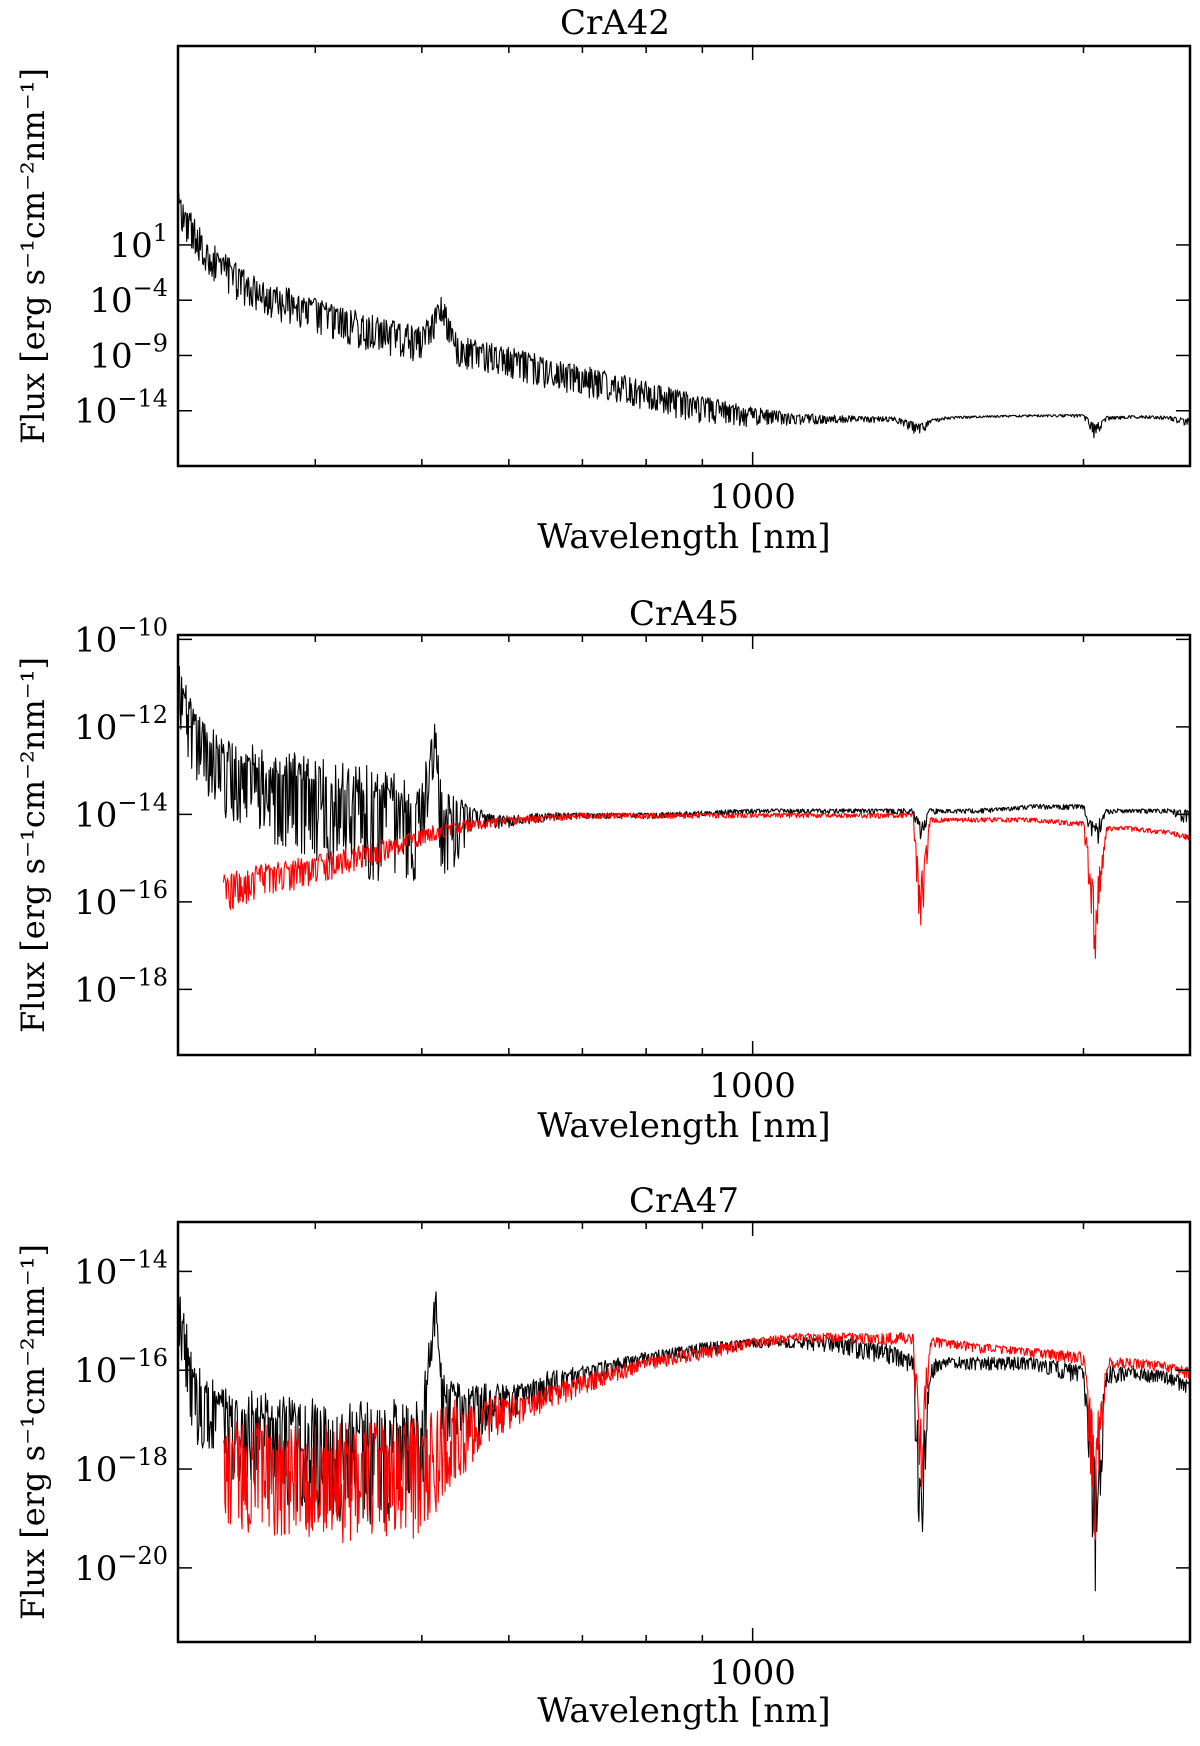  Describe the element at coordinates (138, 242) in the screenshot. I see `y-tick-label: 10¹` at that location.